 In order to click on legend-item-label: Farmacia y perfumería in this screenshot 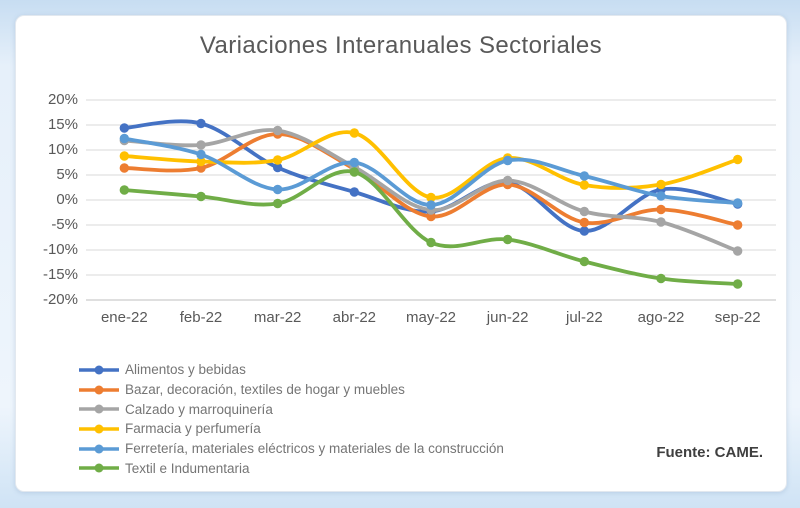, I will do `click(193, 429)`.